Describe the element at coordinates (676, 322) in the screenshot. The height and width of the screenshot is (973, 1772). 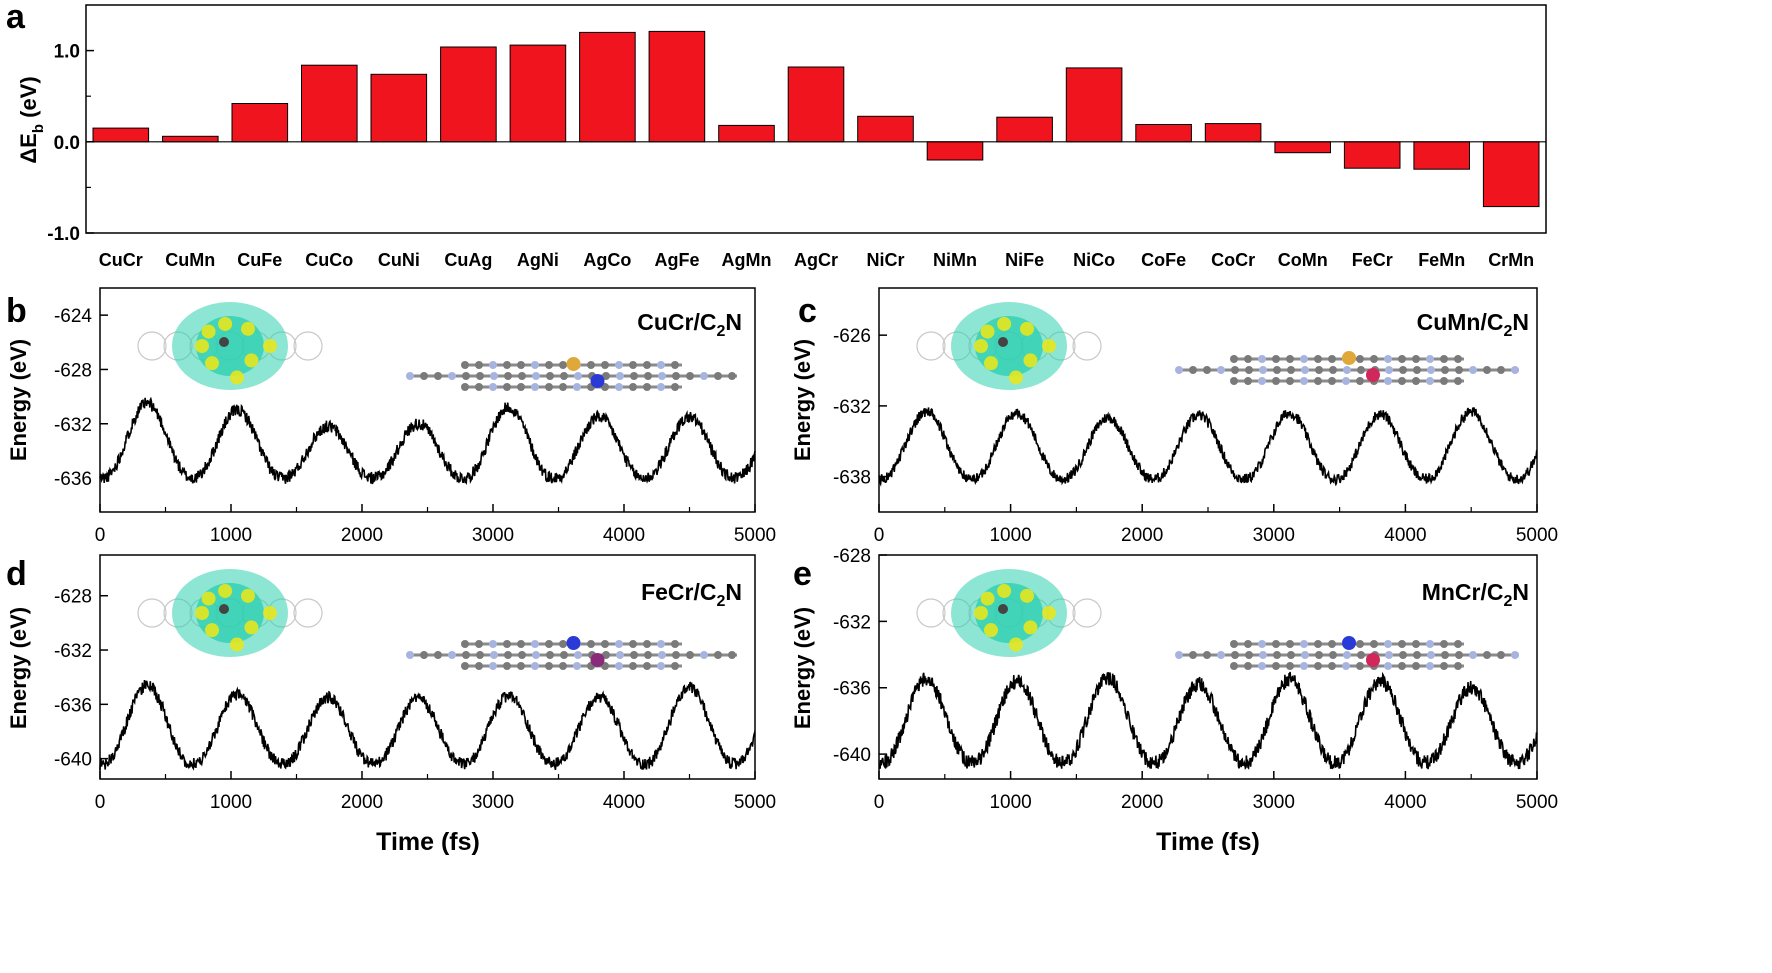
I see `panel-b-system-main: CuCr/C` at that location.